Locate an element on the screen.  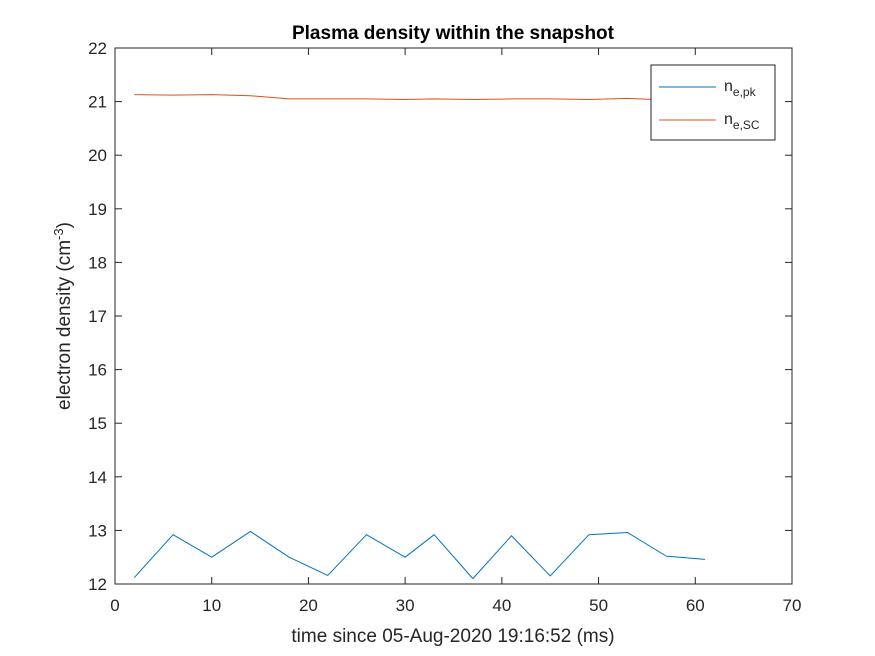
y-tick-label: 14 is located at coordinates (97, 477).